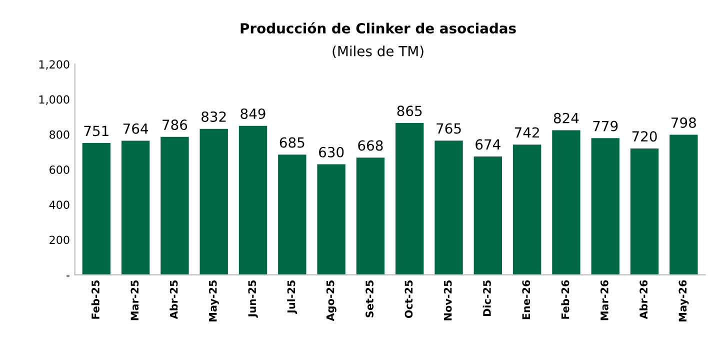 The image size is (727, 351). Describe the element at coordinates (370, 299) in the screenshot. I see `x-tick-label: Set-25` at that location.